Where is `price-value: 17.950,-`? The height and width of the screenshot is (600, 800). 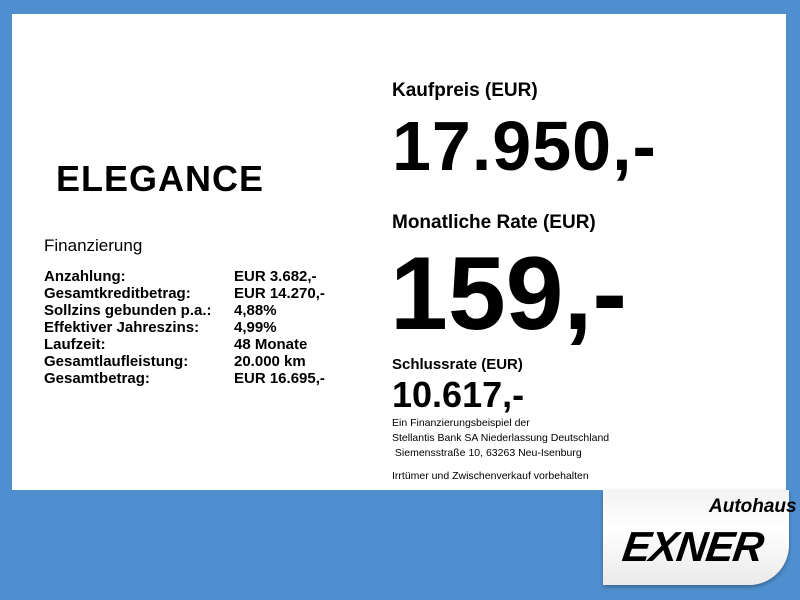 price-value: 17.950,- is located at coordinates (524, 146).